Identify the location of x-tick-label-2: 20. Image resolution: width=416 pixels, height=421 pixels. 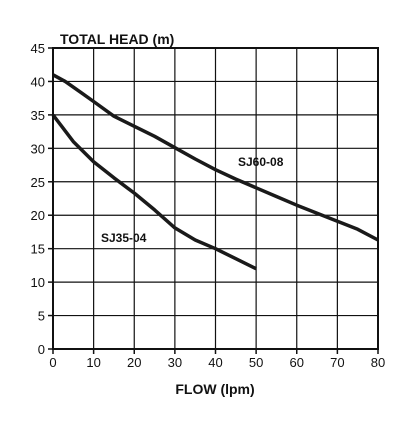
(134, 362).